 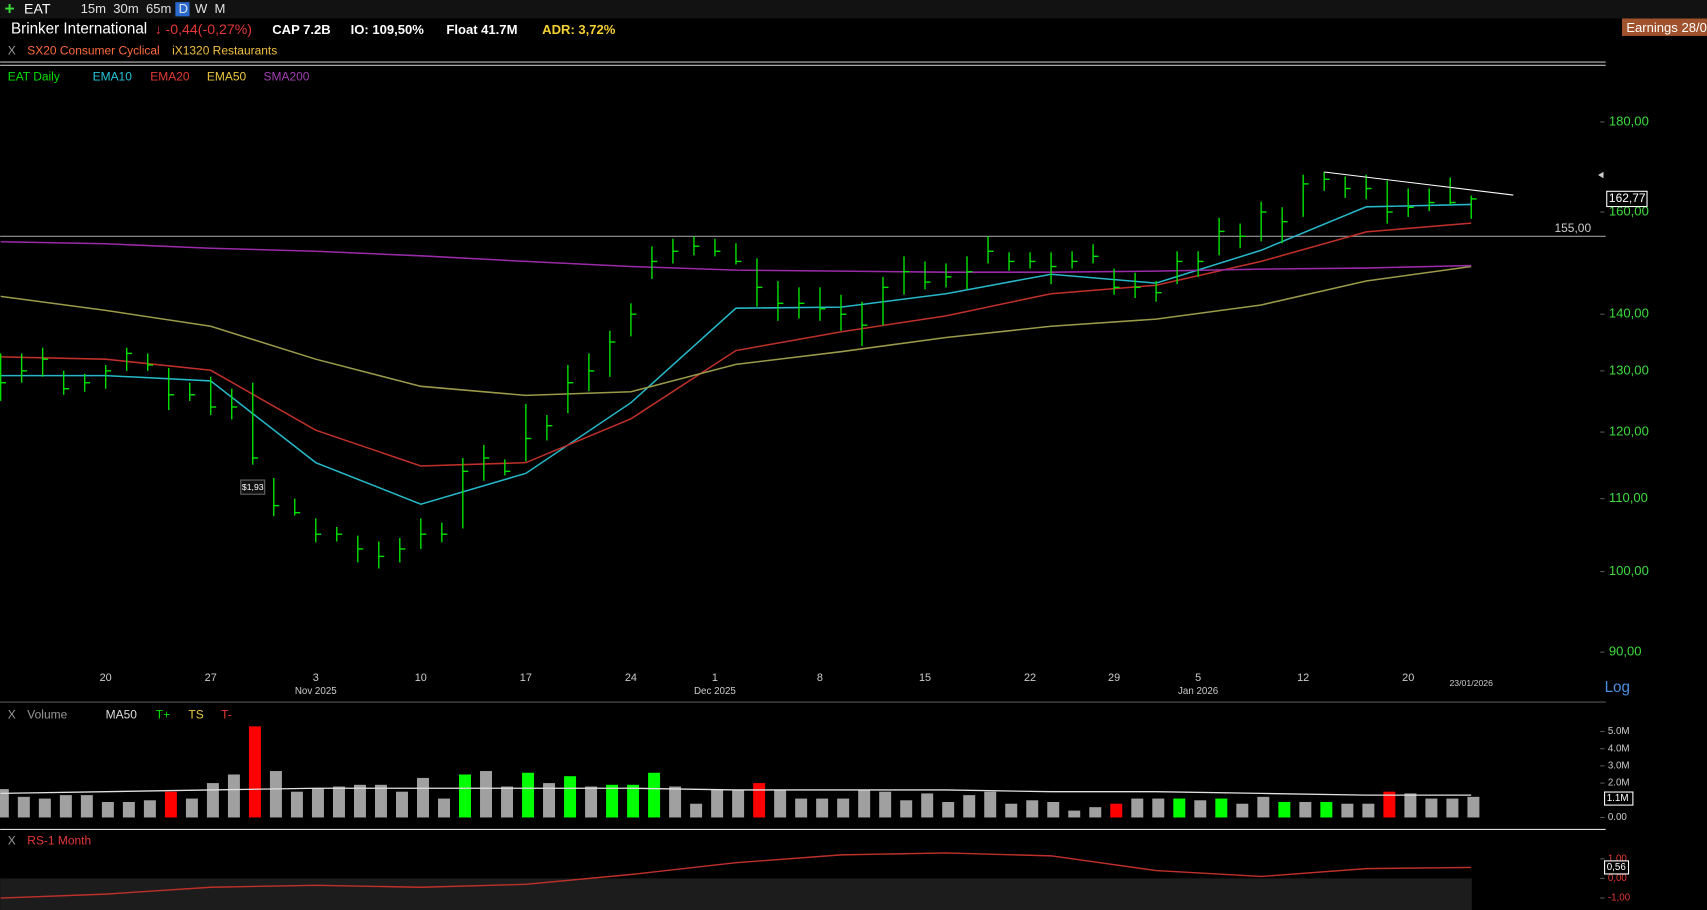 I want to click on x-tick-label: 15, so click(x=925, y=678).